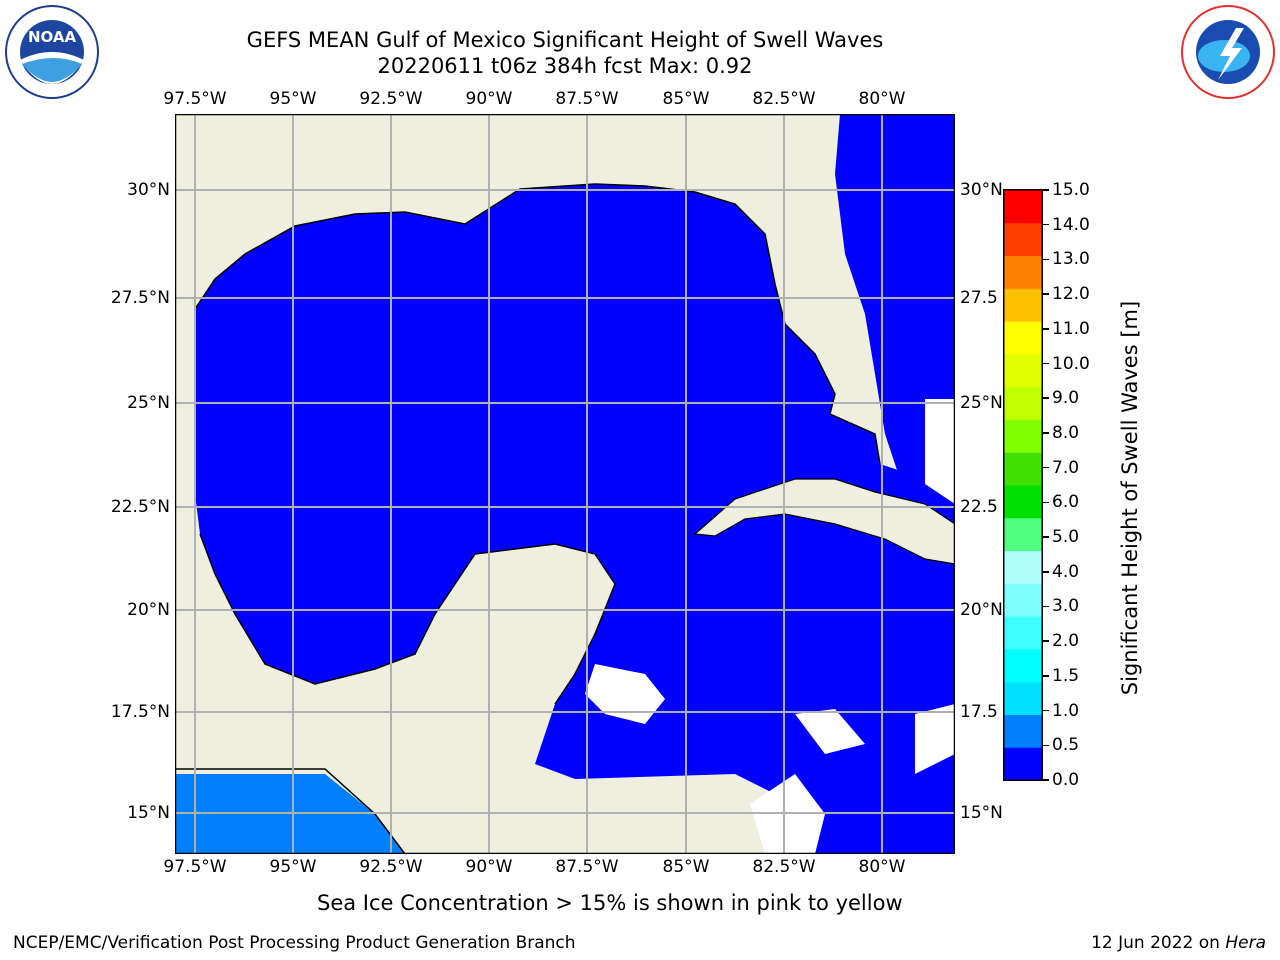  What do you see at coordinates (565, 66) in the screenshot?
I see `chart-subtitle: 20220611 t06z 384h fcst Max: 0.92` at bounding box center [565, 66].